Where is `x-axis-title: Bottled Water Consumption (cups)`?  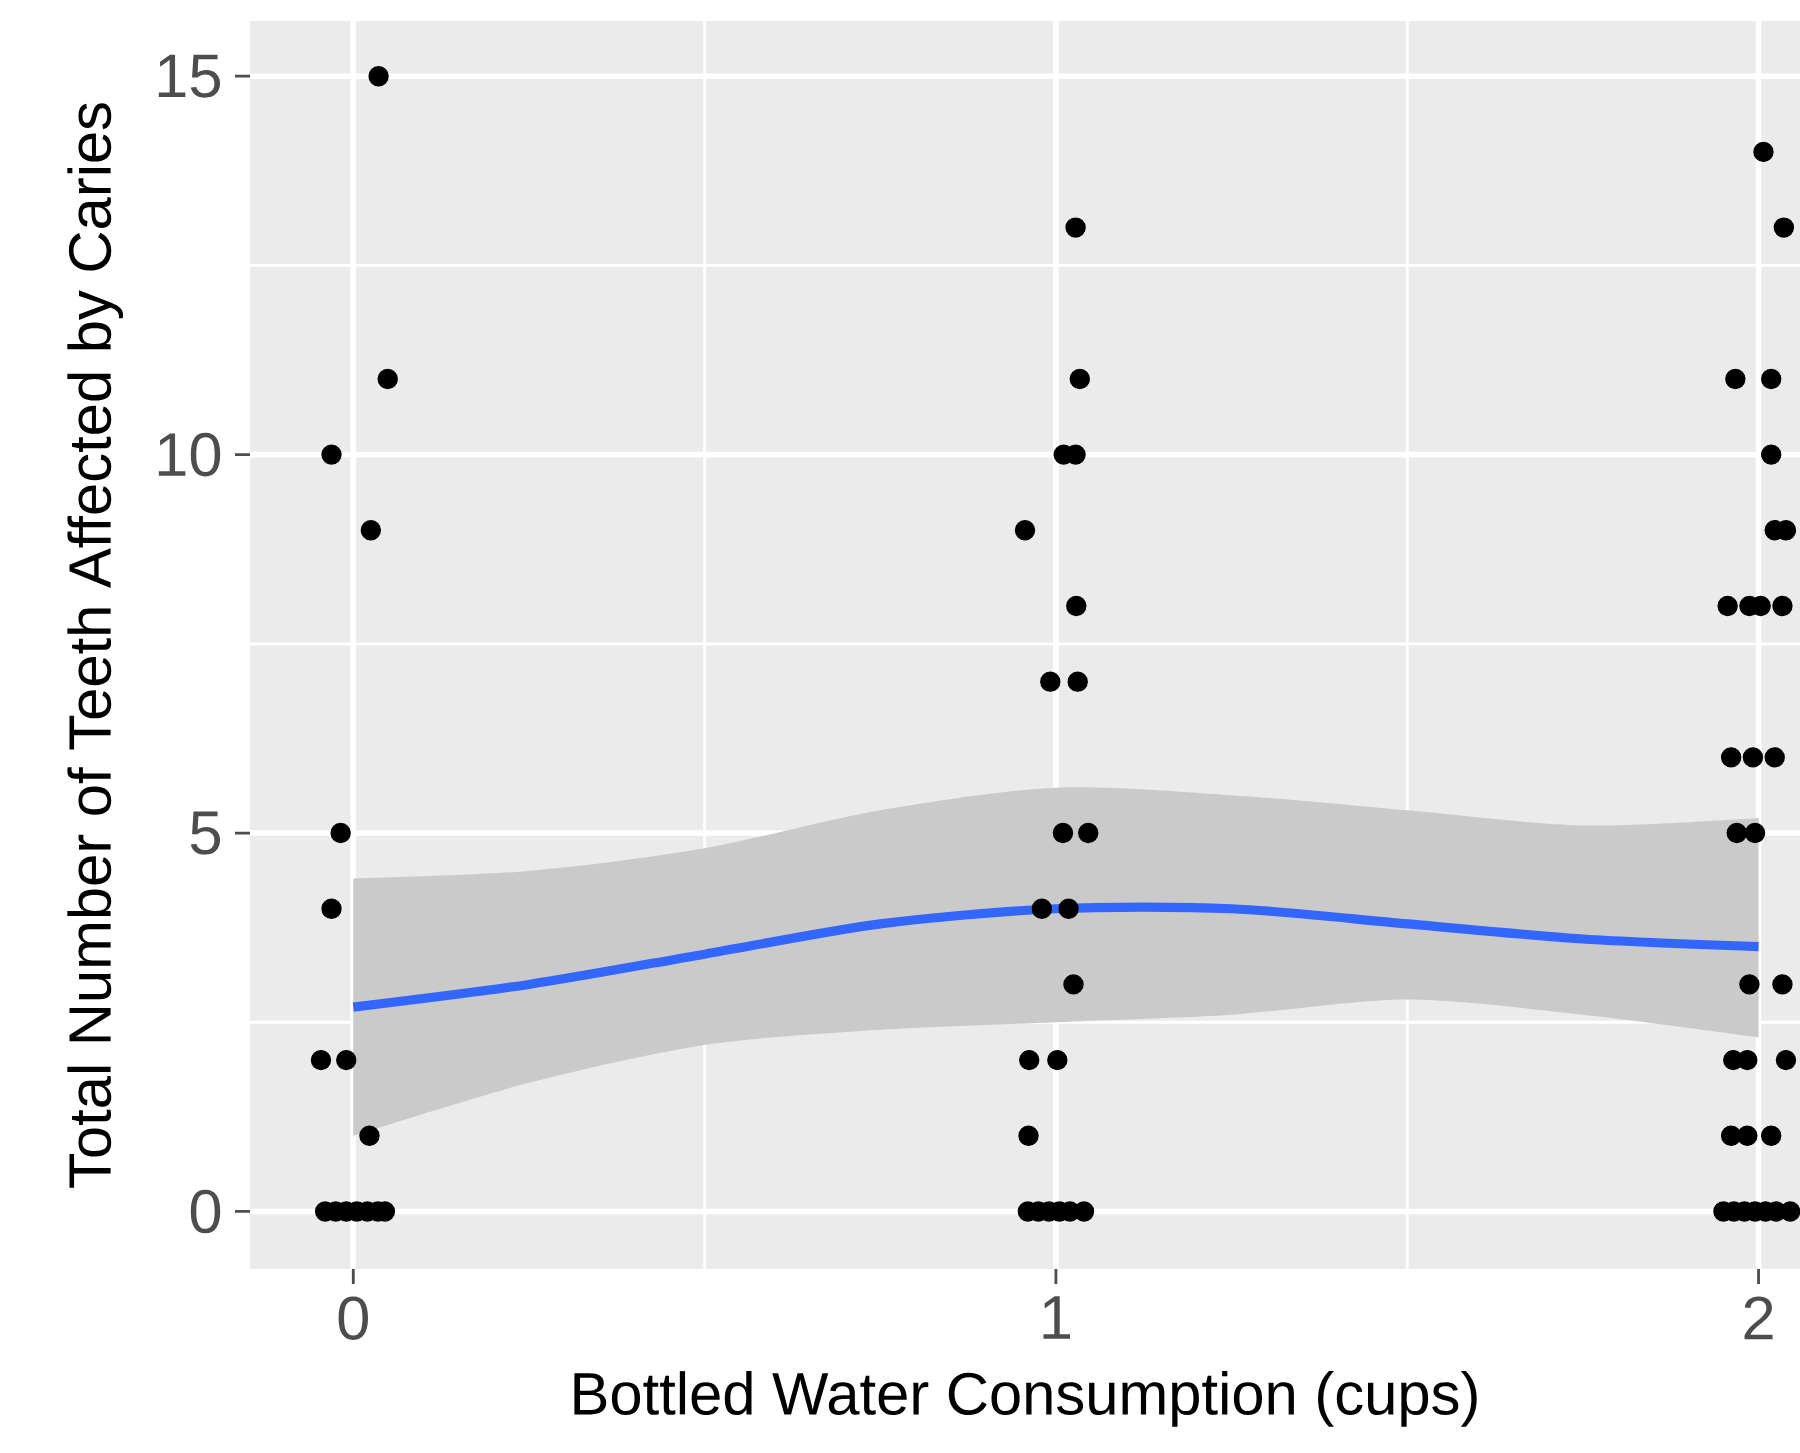 x-axis-title: Bottled Water Consumption (cups) is located at coordinates (1025, 1399).